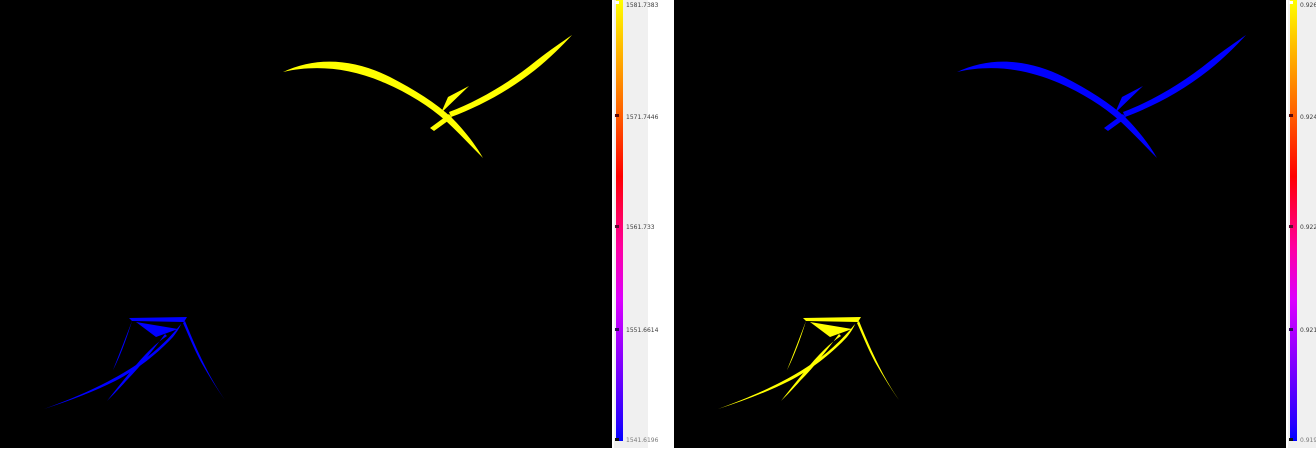 This screenshot has width=1316, height=454. I want to click on colorbar-tick-label: 1581.7383, so click(642, 5).